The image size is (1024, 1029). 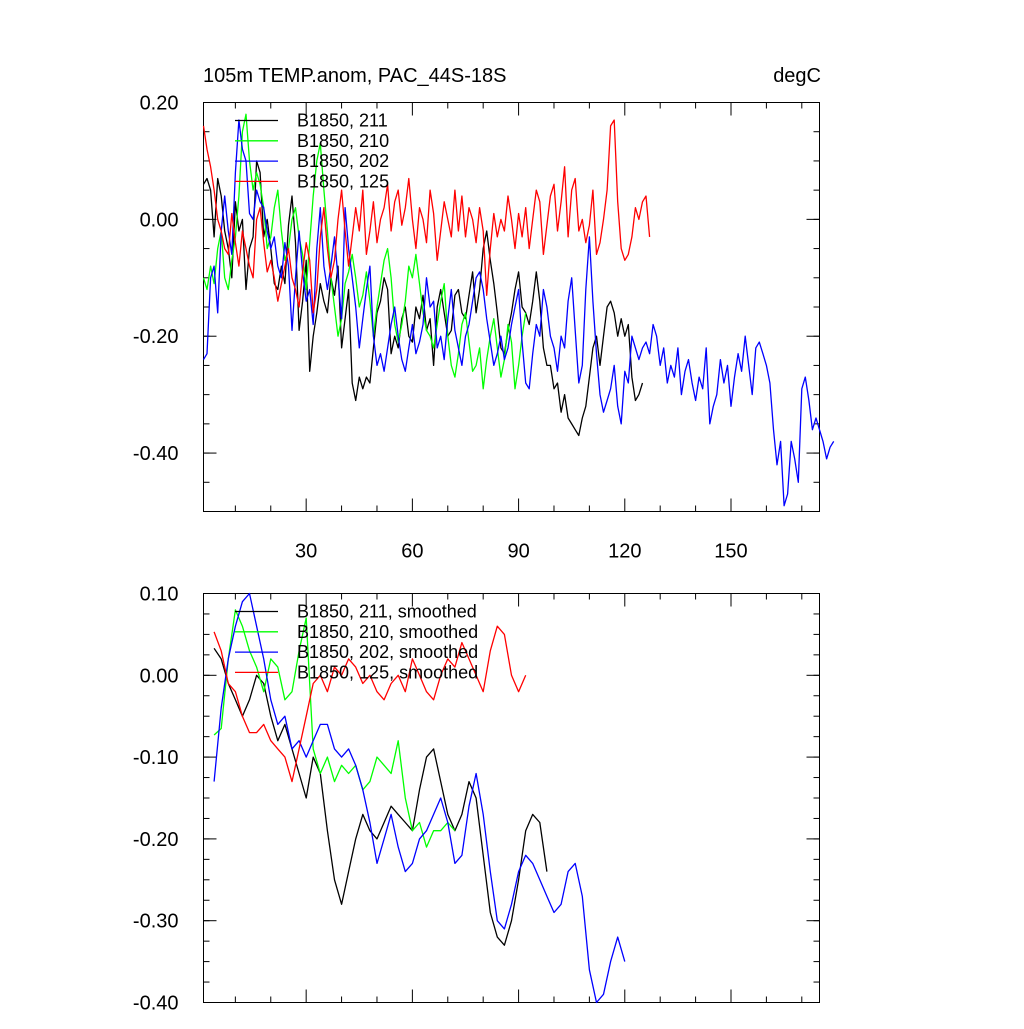 I want to click on x-tick-label: 60, so click(x=412, y=552).